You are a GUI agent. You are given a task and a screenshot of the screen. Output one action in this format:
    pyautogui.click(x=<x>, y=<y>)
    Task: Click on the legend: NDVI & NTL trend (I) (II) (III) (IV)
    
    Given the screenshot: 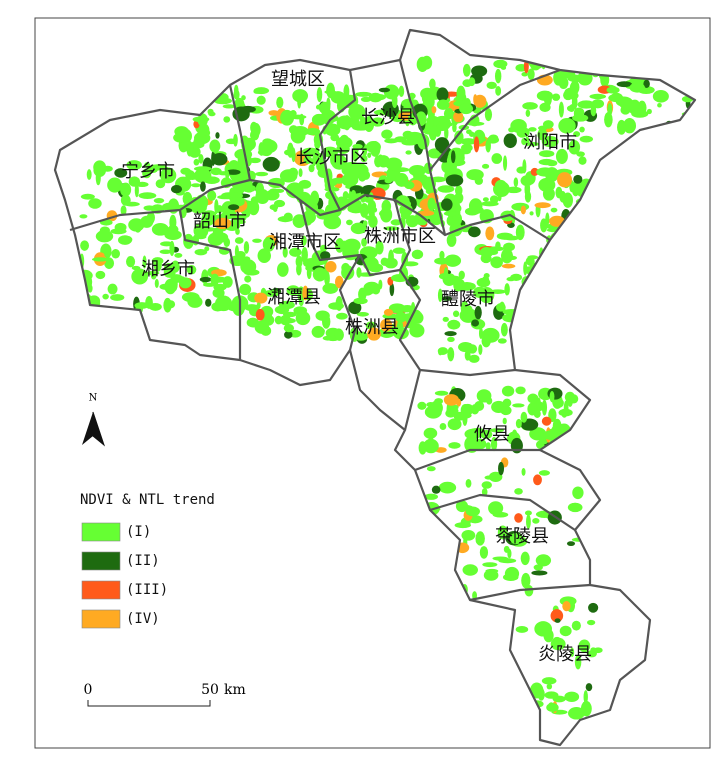 What is the action you would take?
    pyautogui.click(x=147, y=560)
    